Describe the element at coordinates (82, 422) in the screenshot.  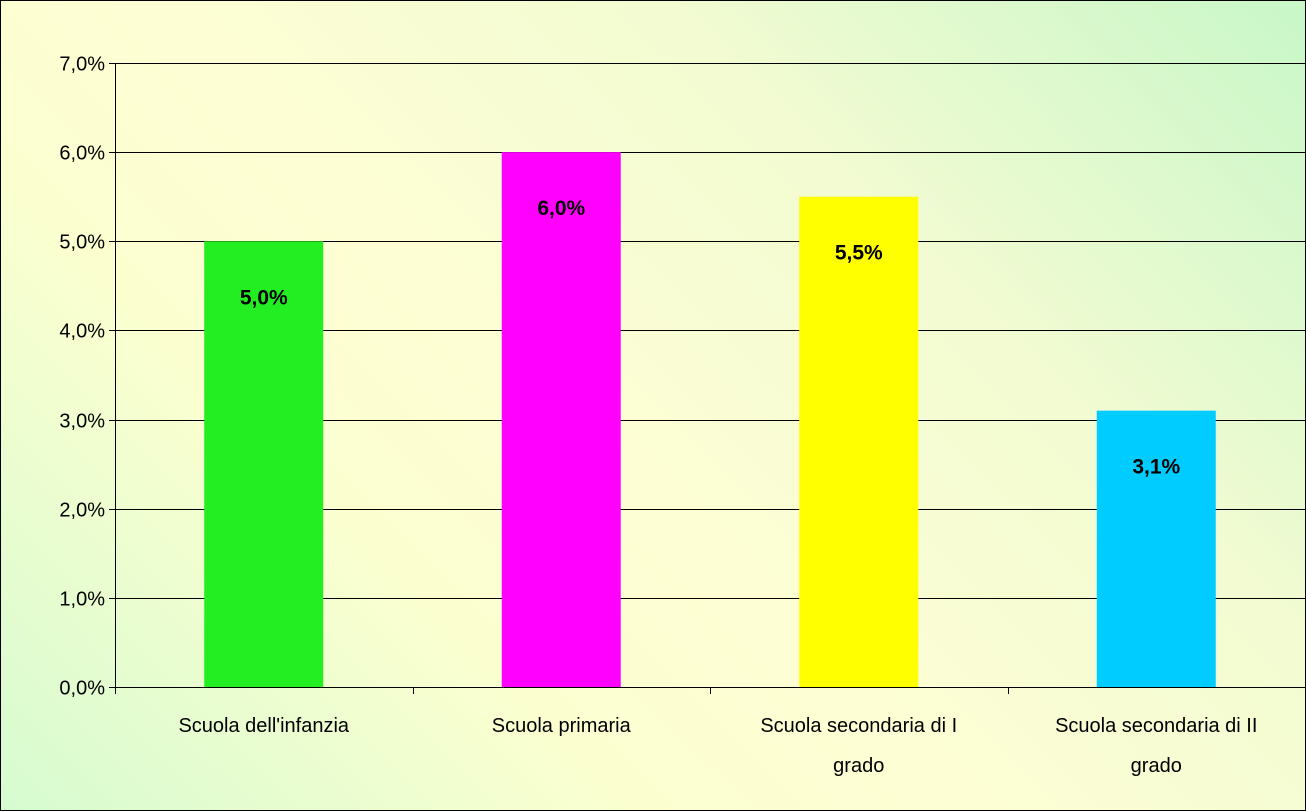
I see `y-tick-label: 3,0%` at that location.